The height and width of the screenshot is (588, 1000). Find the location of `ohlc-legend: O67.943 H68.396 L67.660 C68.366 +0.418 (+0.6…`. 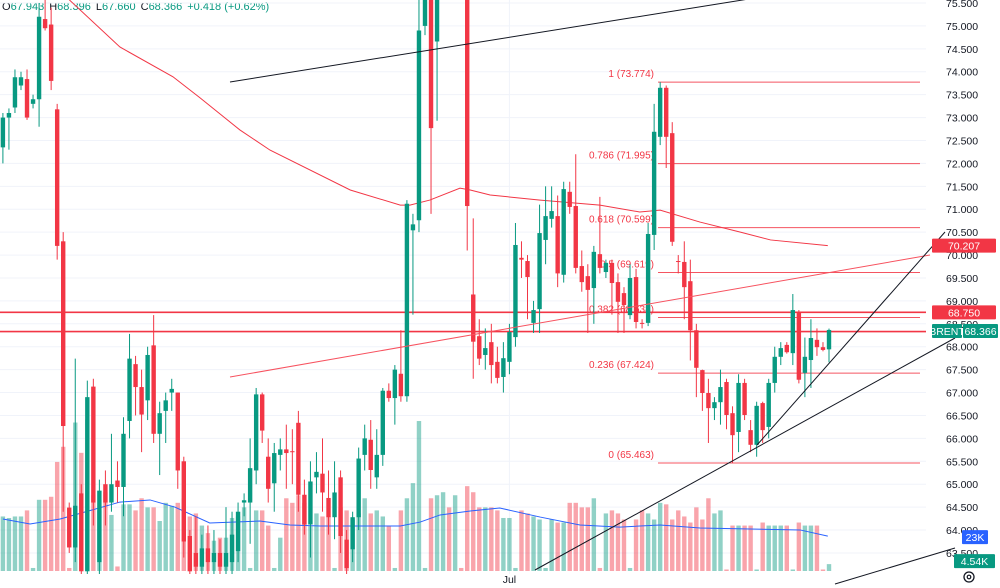

ohlc-legend: O67.943 H68.396 L67.660 C68.366 +0.418 (+0.6… is located at coordinates (136, 7).